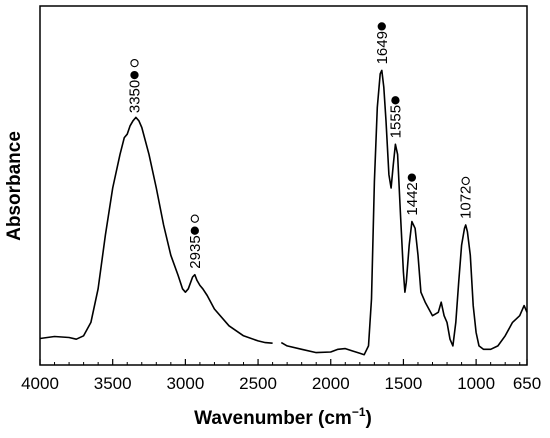  What do you see at coordinates (404, 383) in the screenshot?
I see `x-tick-label-1500: 1500` at bounding box center [404, 383].